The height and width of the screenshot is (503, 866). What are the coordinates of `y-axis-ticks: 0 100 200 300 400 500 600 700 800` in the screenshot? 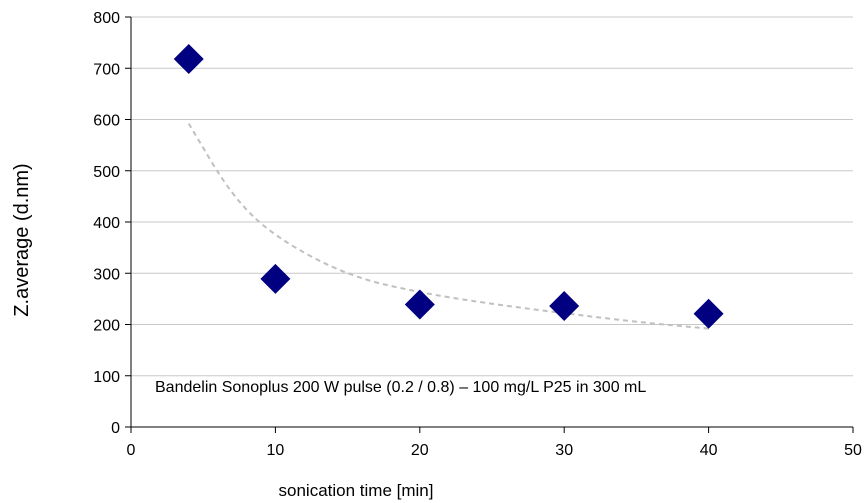 It's located at (112, 223).